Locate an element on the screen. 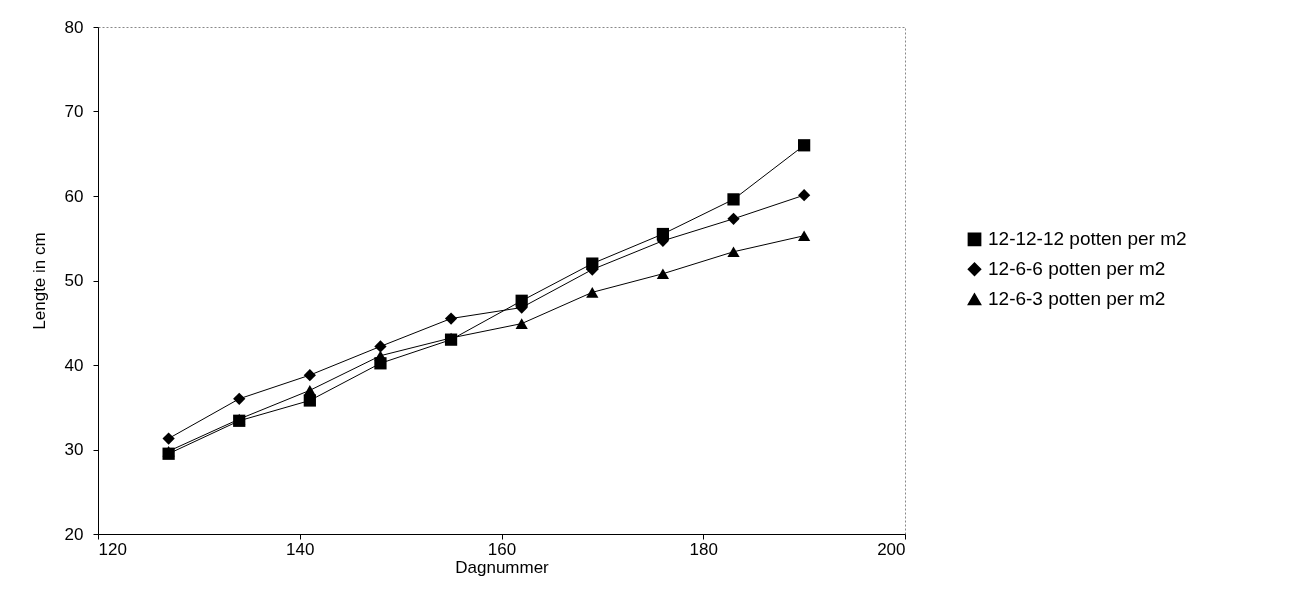 The image size is (1310, 598). y-tick-label: 20 is located at coordinates (74, 534).